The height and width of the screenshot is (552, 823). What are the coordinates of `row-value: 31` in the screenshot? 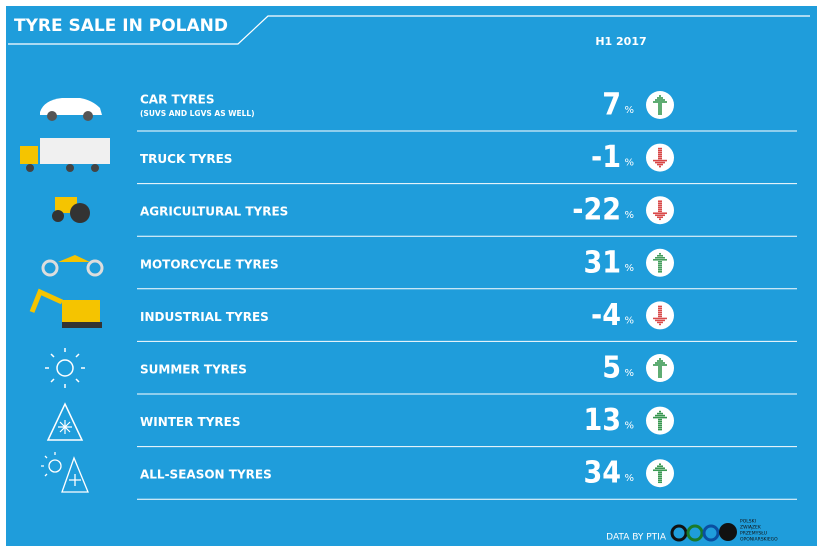 It's located at (602, 262).